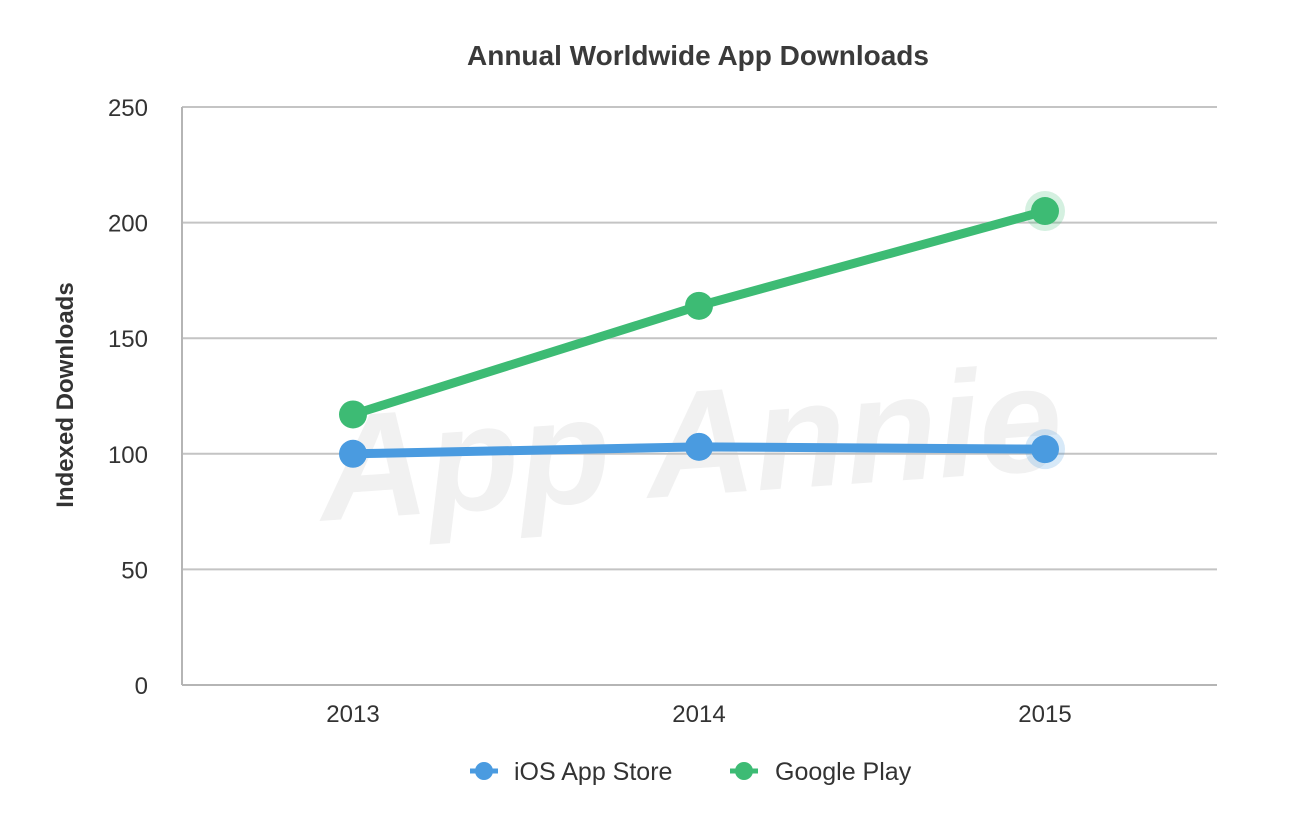 This screenshot has width=1296, height=834. Describe the element at coordinates (691, 772) in the screenshot. I see `legend: iOS App Store Google Play` at that location.